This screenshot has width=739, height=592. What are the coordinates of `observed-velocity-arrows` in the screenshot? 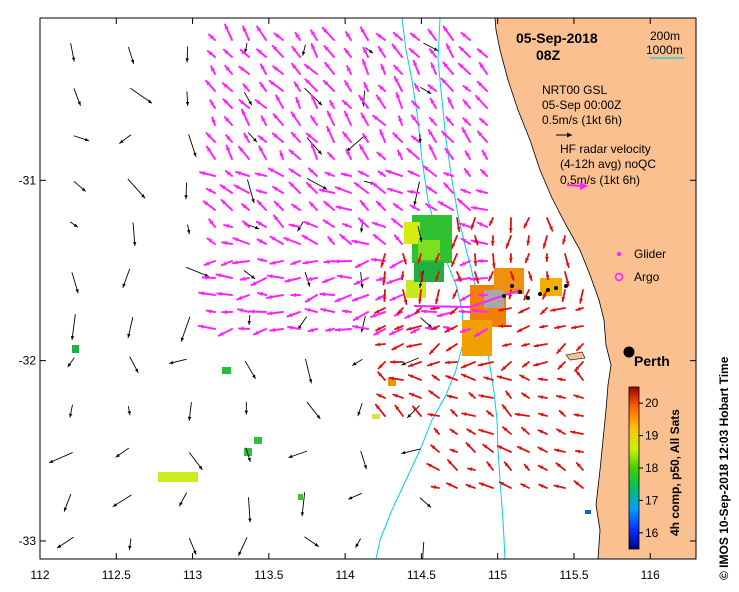 It's located at (479, 353).